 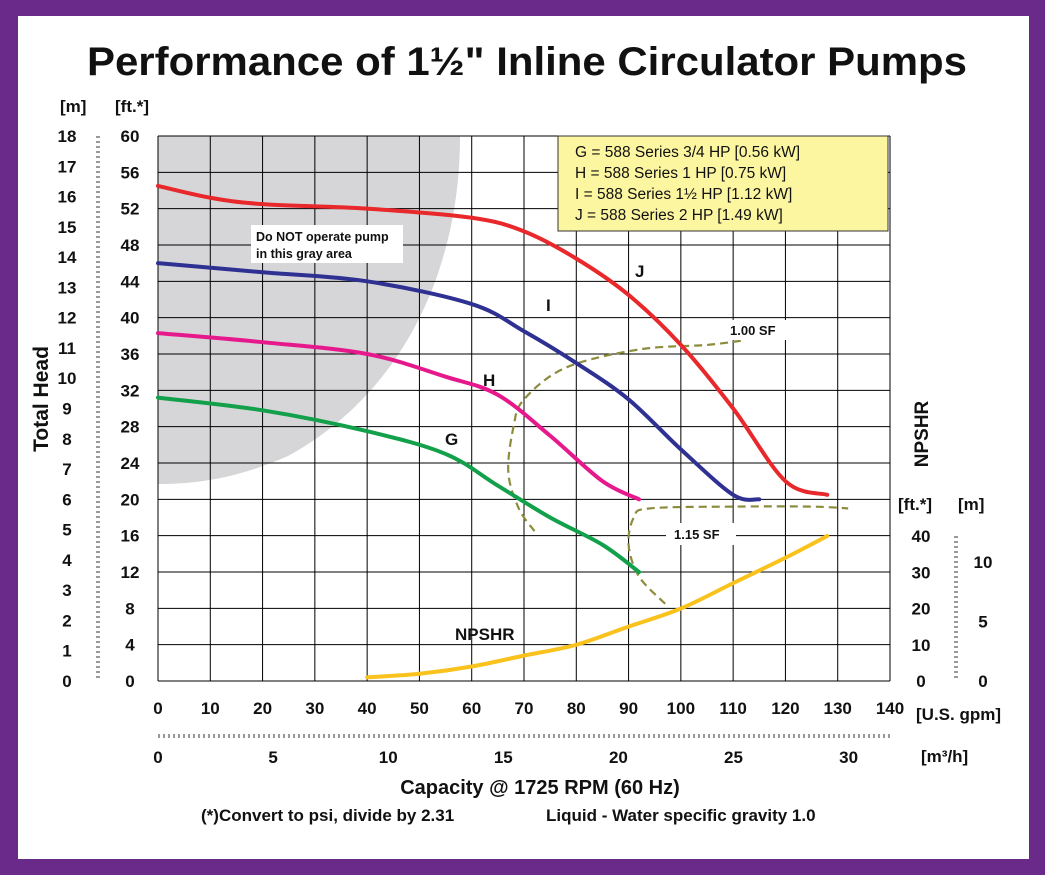 What do you see at coordinates (679, 215) in the screenshot?
I see `legend-entry-j: J = 588 Series 2 HP [1.49 kW]` at bounding box center [679, 215].